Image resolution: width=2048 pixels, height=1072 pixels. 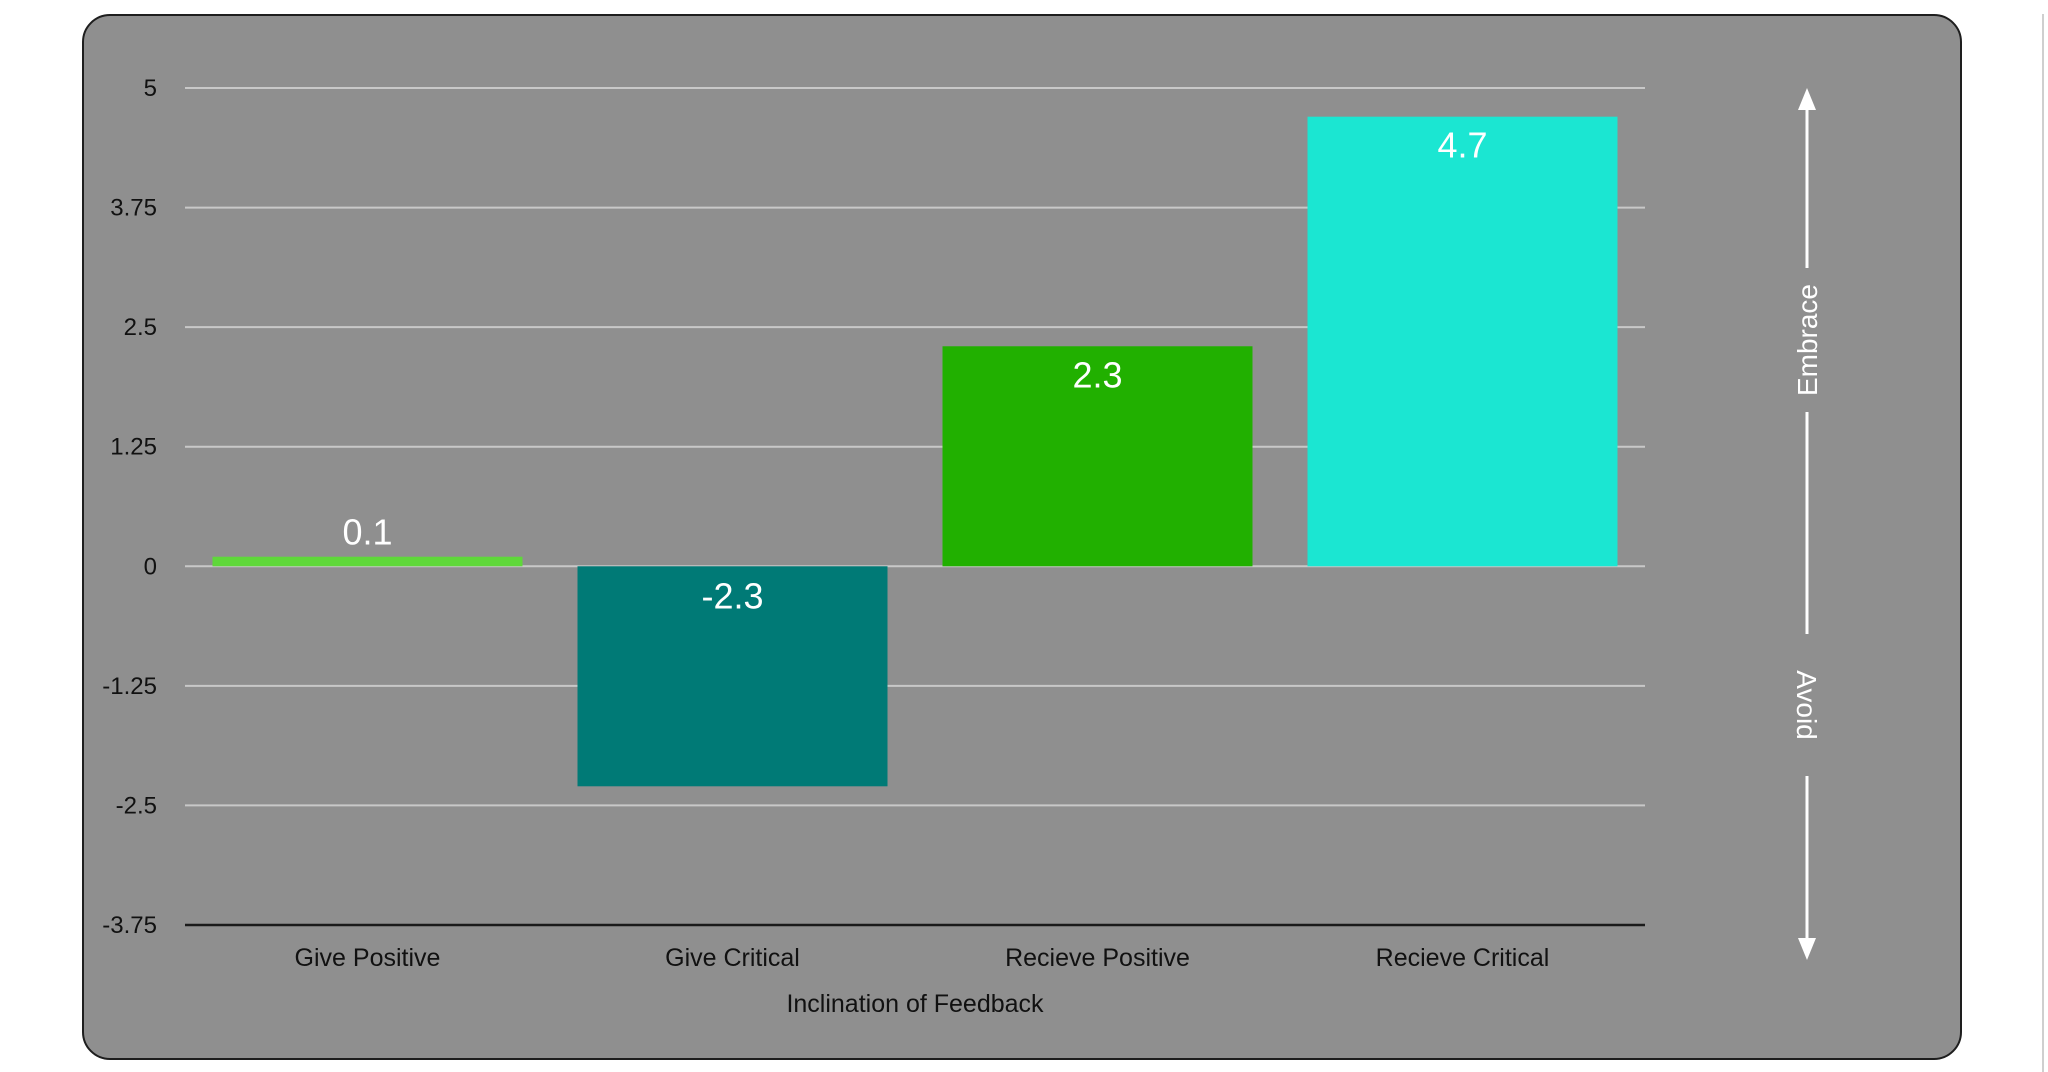 I want to click on data-label: -2.3, so click(x=732, y=595).